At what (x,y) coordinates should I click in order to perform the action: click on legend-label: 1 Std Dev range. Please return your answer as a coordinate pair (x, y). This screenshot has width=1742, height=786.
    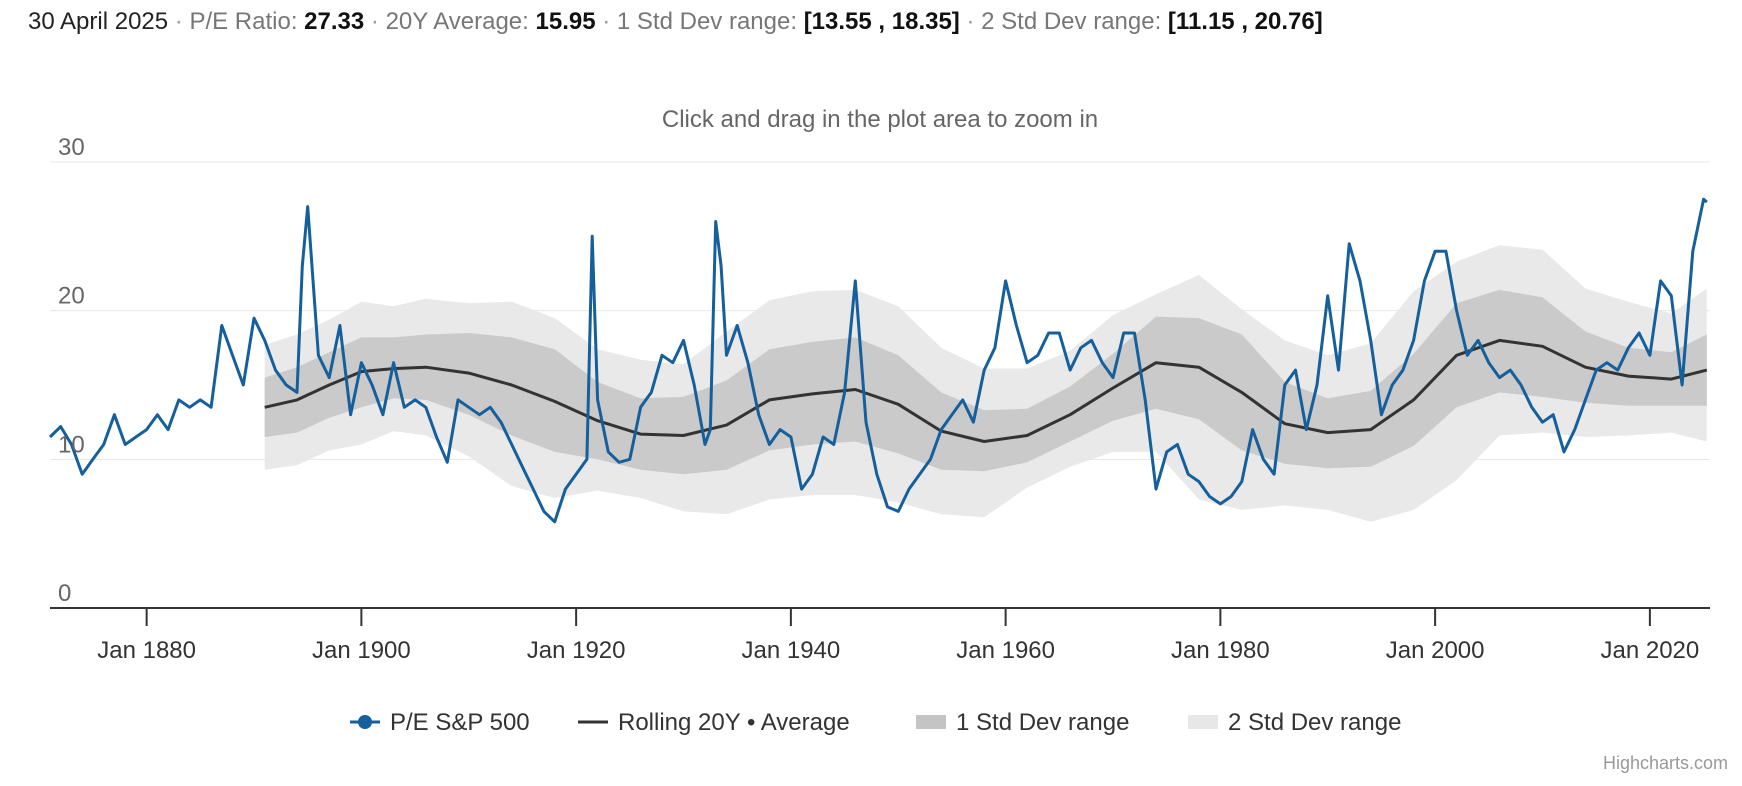
    Looking at the image, I should click on (1042, 722).